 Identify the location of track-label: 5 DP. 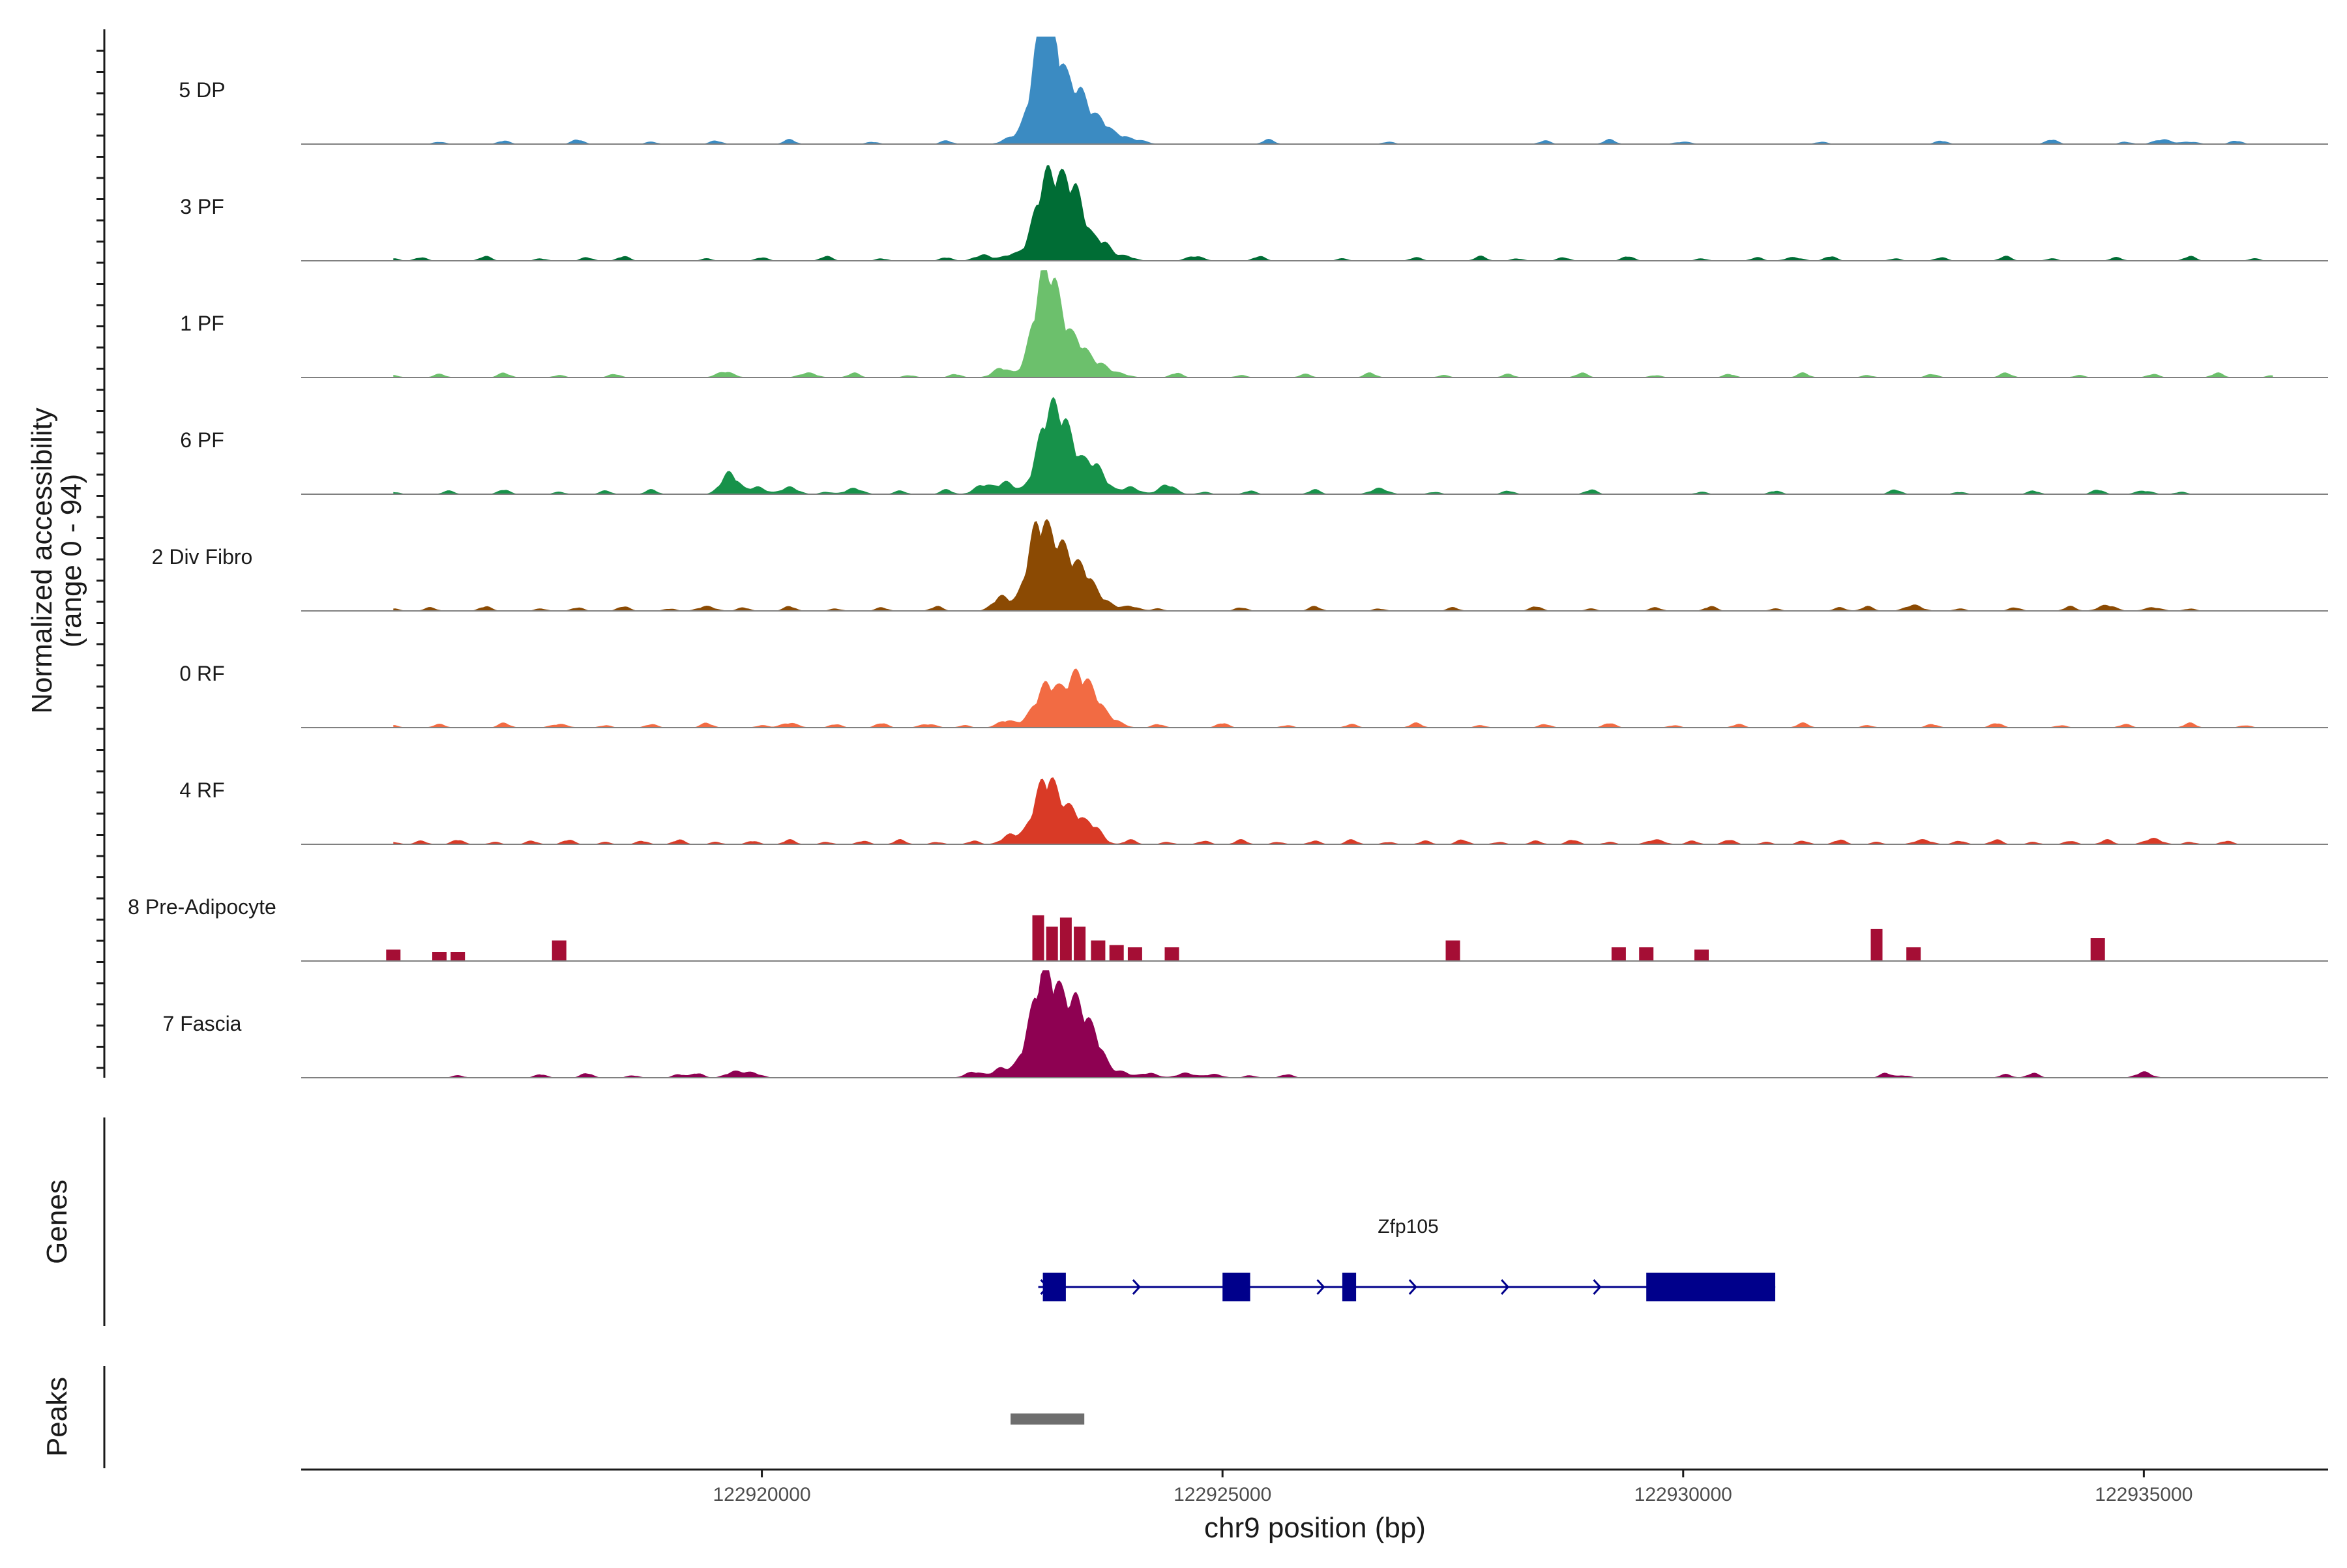
(202, 90).